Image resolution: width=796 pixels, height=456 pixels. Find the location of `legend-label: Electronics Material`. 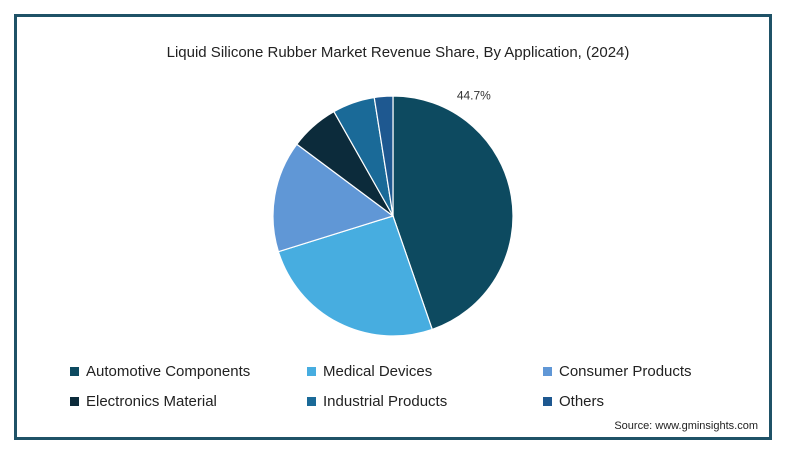

legend-label: Electronics Material is located at coordinates (151, 401).